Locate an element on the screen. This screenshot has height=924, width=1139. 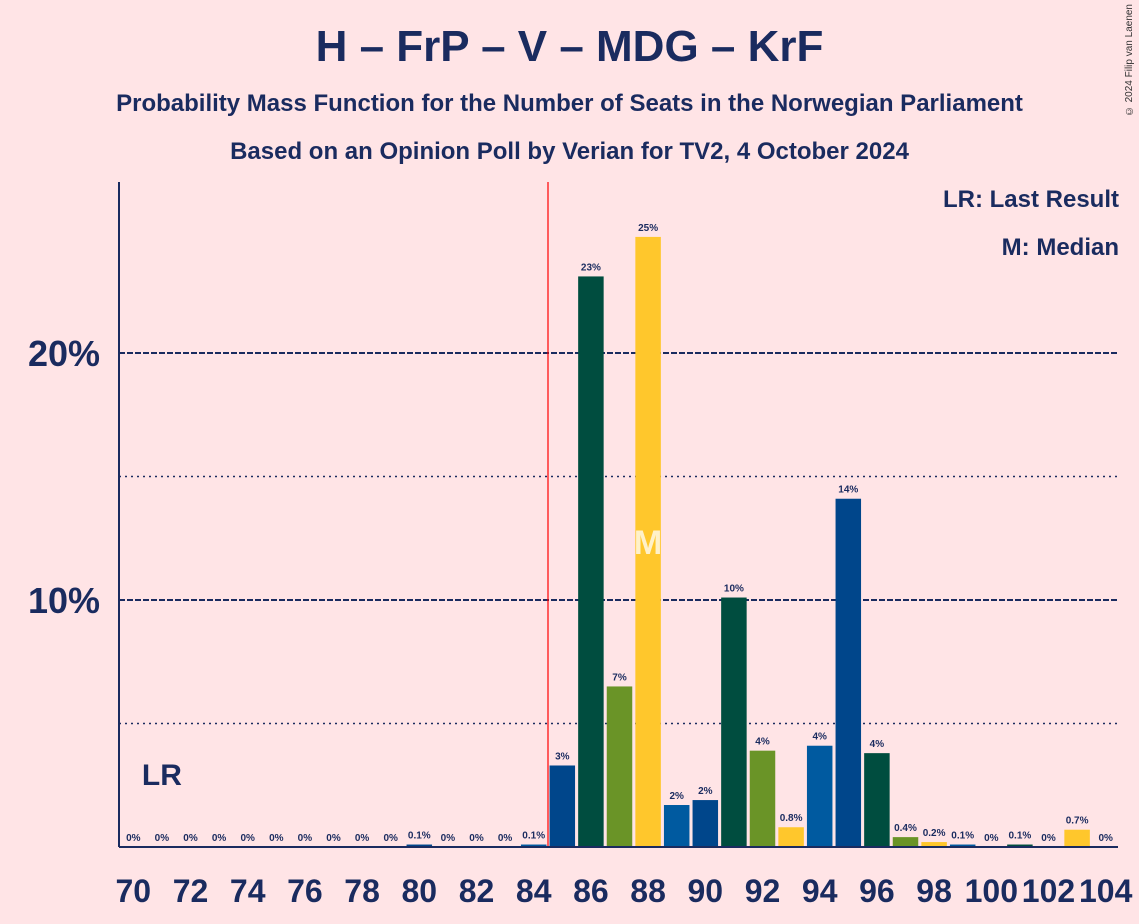
x-tick-label: 86 is located at coordinates (591, 891).